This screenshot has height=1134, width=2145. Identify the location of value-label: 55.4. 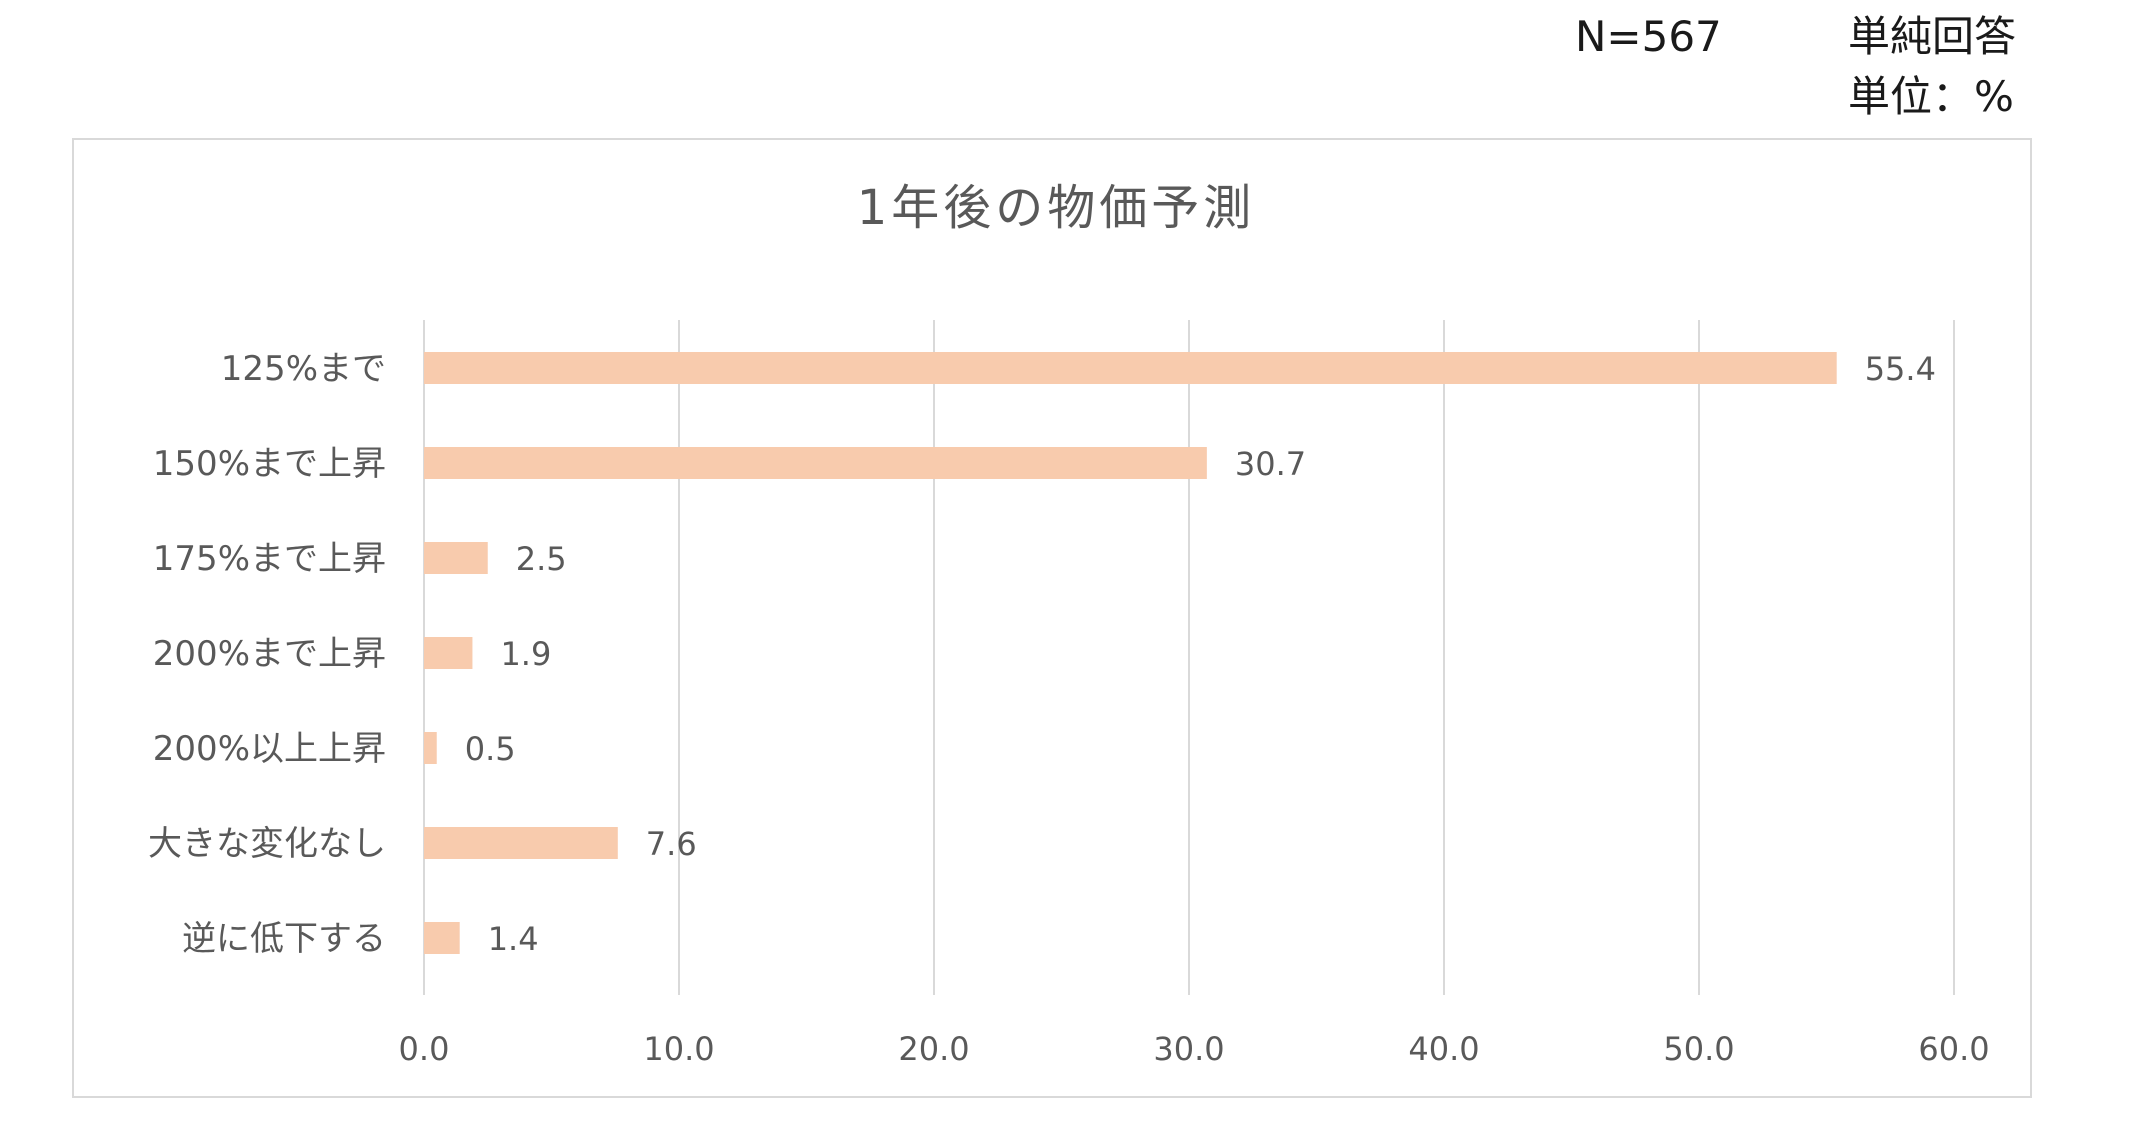
(1900, 369).